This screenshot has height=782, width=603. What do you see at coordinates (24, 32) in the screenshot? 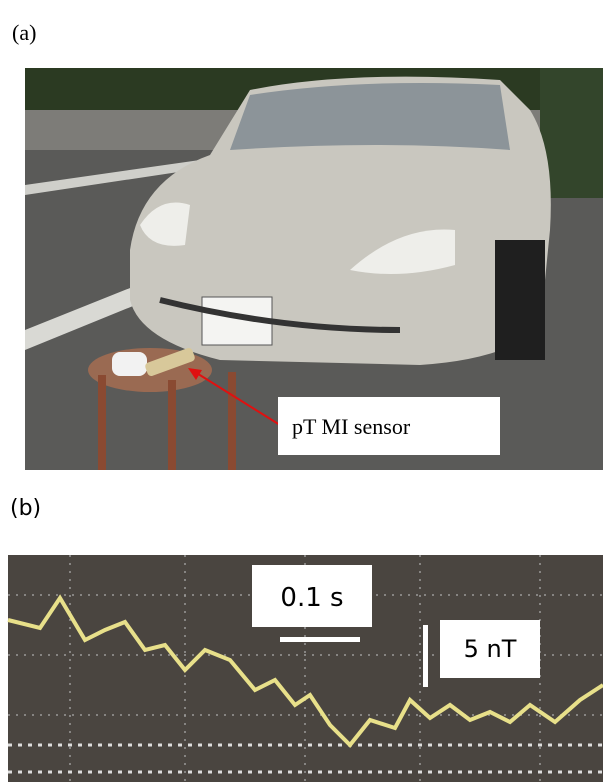
I see `panel-label: (a)` at bounding box center [24, 32].